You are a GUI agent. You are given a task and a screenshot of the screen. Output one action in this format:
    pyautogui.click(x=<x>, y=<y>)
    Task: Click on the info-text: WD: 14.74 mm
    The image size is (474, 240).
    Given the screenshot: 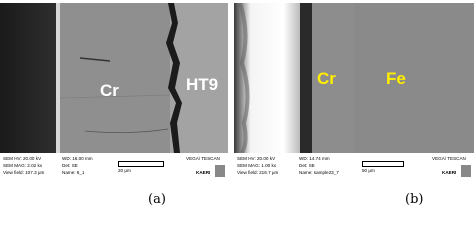 What is the action you would take?
    pyautogui.click(x=314, y=158)
    